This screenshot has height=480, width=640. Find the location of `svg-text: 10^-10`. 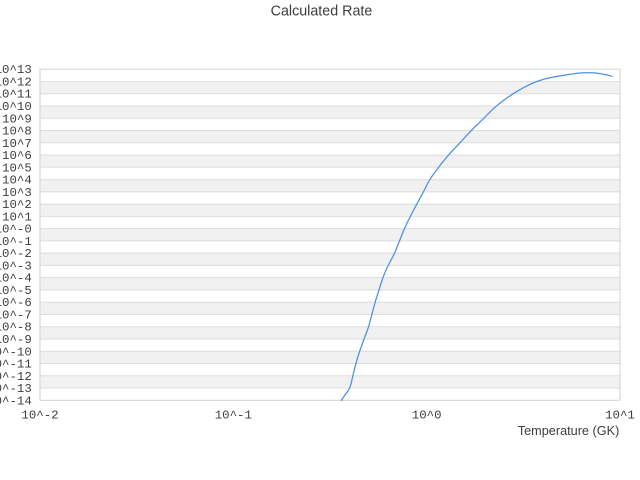

svg-text: 10^-10 is located at coordinates (16, 352).